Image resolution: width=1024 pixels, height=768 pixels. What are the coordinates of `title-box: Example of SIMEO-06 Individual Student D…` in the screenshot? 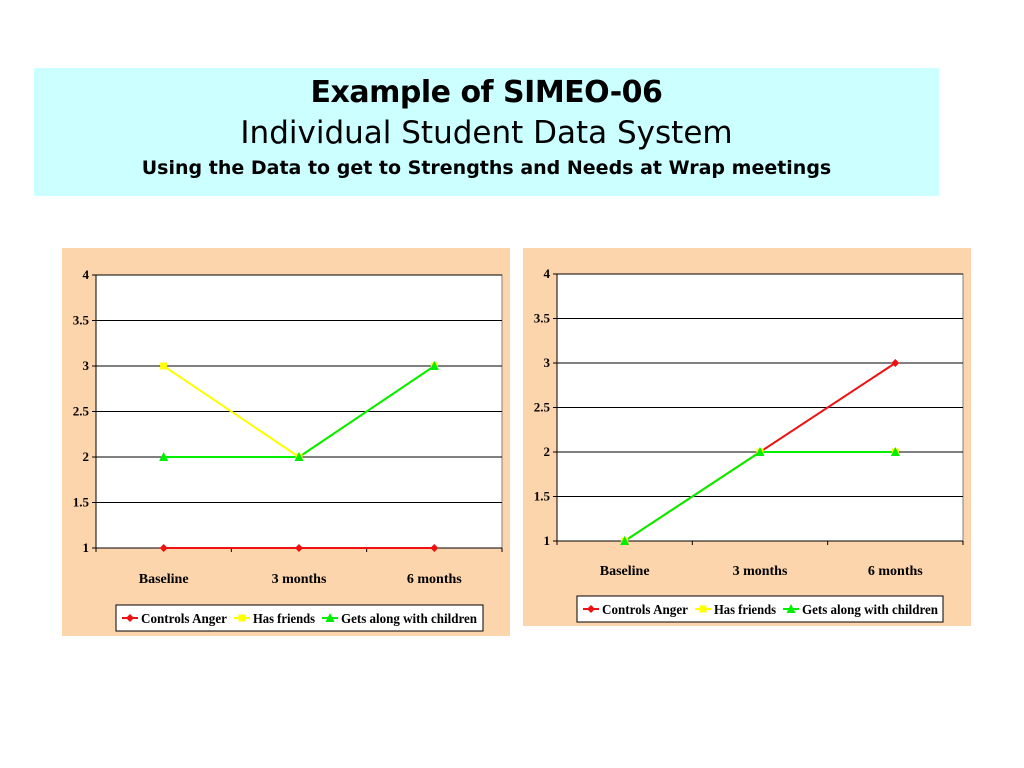 It's located at (486, 132).